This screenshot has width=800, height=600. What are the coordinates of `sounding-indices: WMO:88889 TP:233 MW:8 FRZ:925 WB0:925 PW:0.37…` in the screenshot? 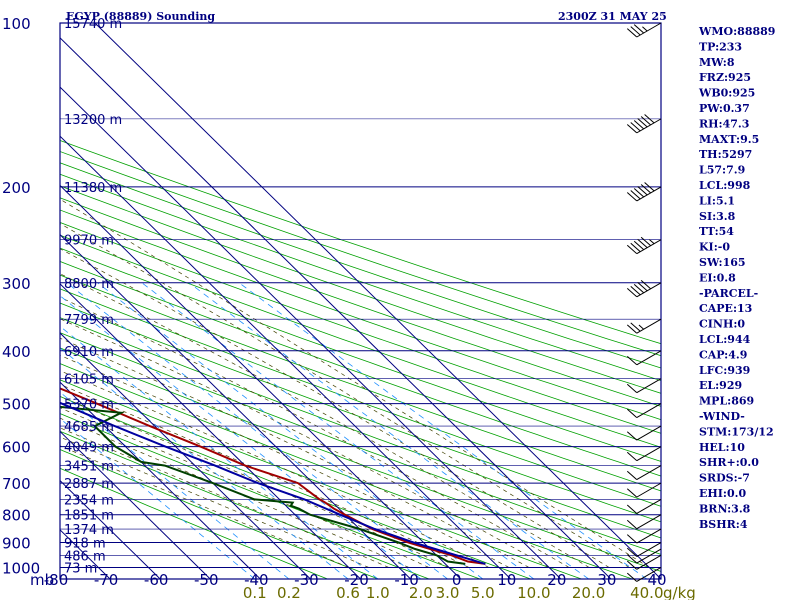 It's located at (736, 278).